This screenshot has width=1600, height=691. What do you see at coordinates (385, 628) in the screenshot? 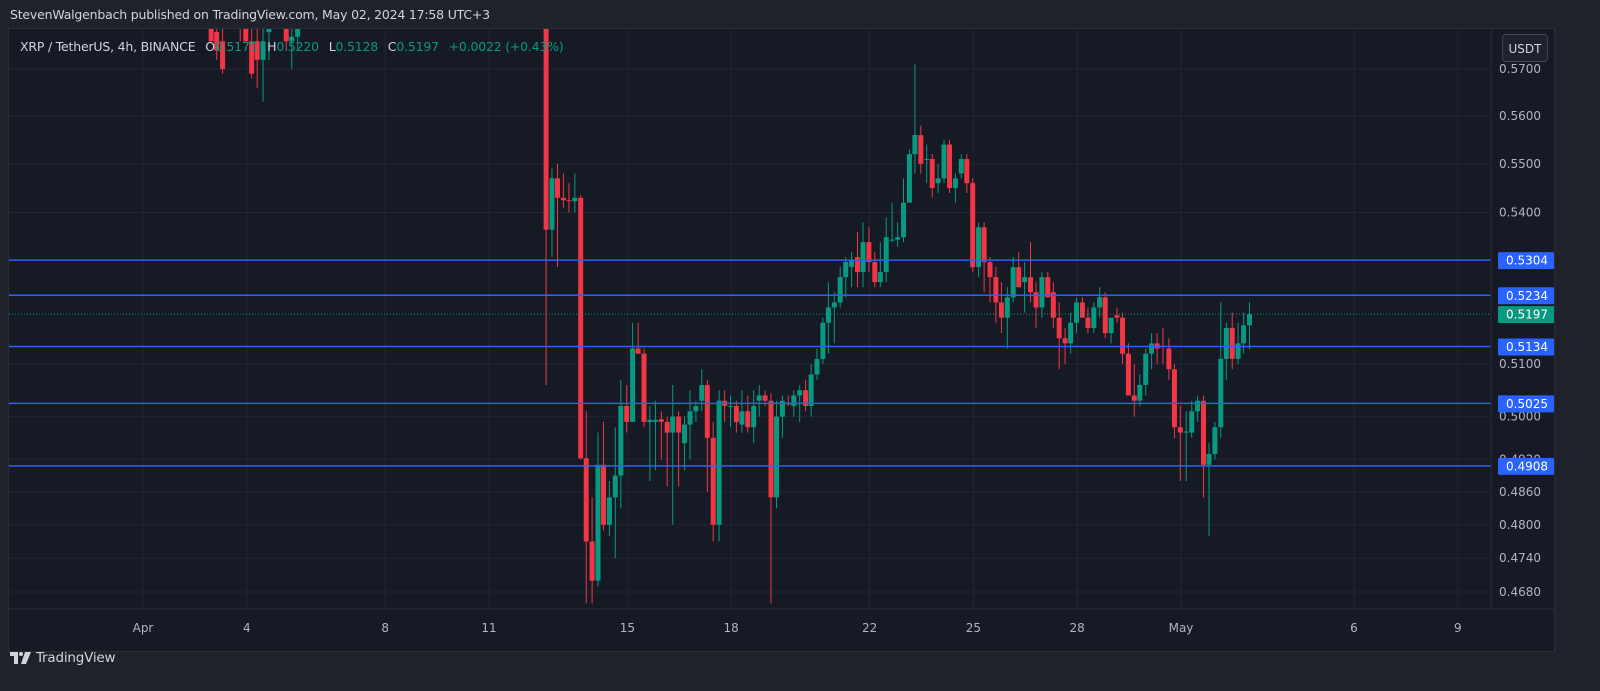
I see `time-tick: 8` at bounding box center [385, 628].